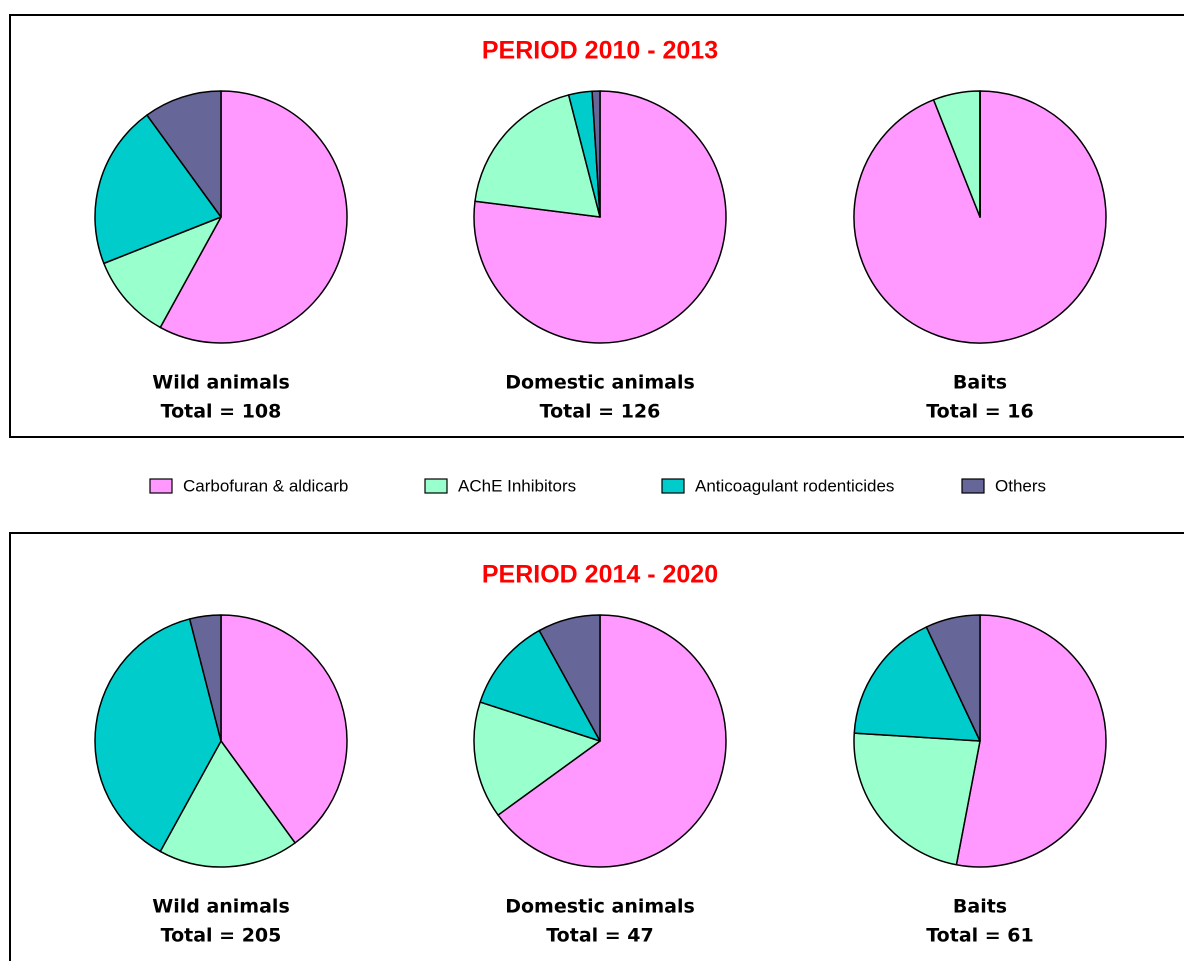 The width and height of the screenshot is (1184, 961). Describe the element at coordinates (221, 936) in the screenshot. I see `pie-total: Total = 205` at that location.